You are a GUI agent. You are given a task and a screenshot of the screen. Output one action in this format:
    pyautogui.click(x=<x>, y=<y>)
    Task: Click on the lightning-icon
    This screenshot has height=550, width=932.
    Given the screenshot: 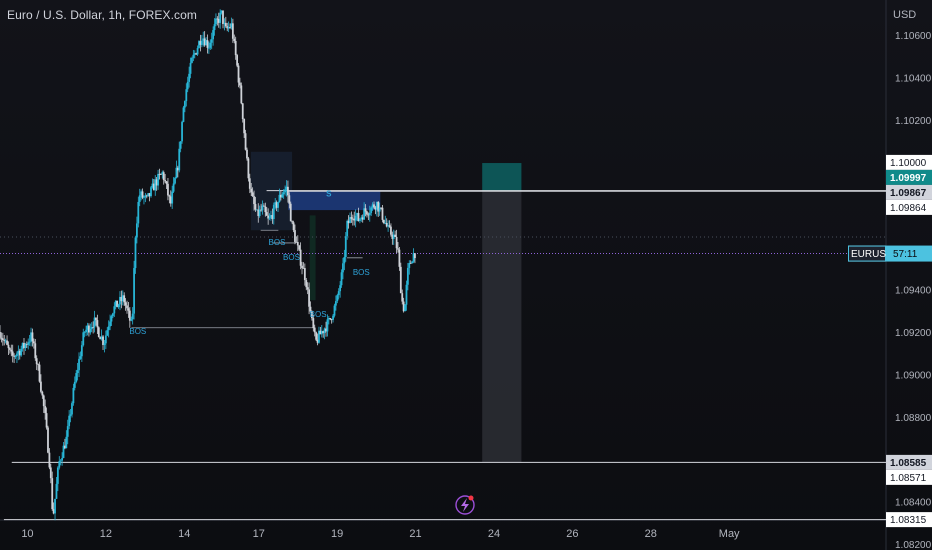 What is the action you would take?
    pyautogui.click(x=465, y=505)
    